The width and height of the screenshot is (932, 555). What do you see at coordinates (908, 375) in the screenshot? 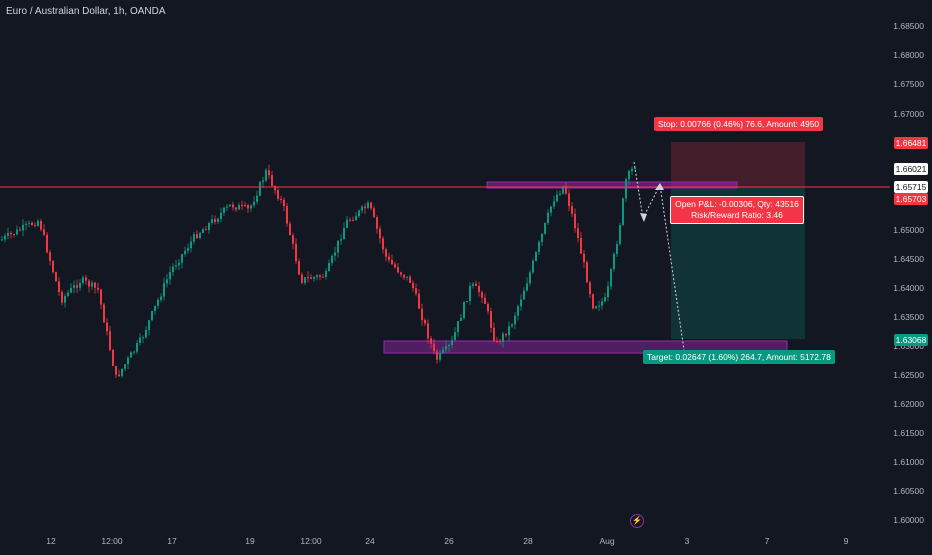
I see `price-label: 1.62500` at bounding box center [908, 375].